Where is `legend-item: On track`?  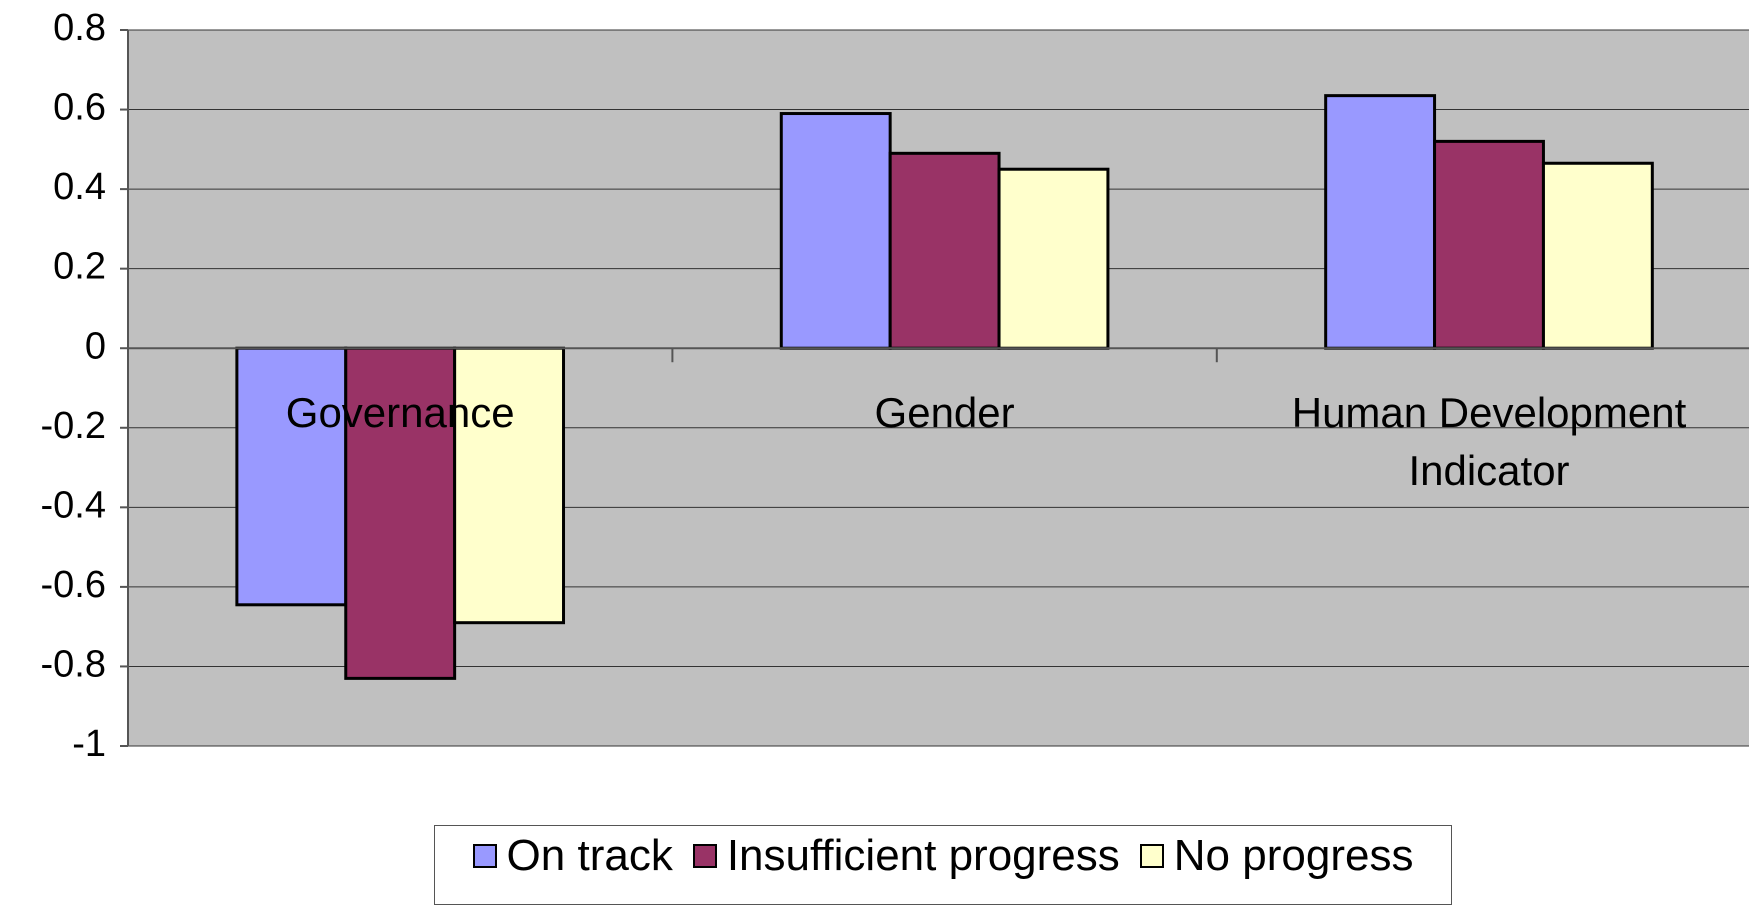
legend-item: On track is located at coordinates (572, 856).